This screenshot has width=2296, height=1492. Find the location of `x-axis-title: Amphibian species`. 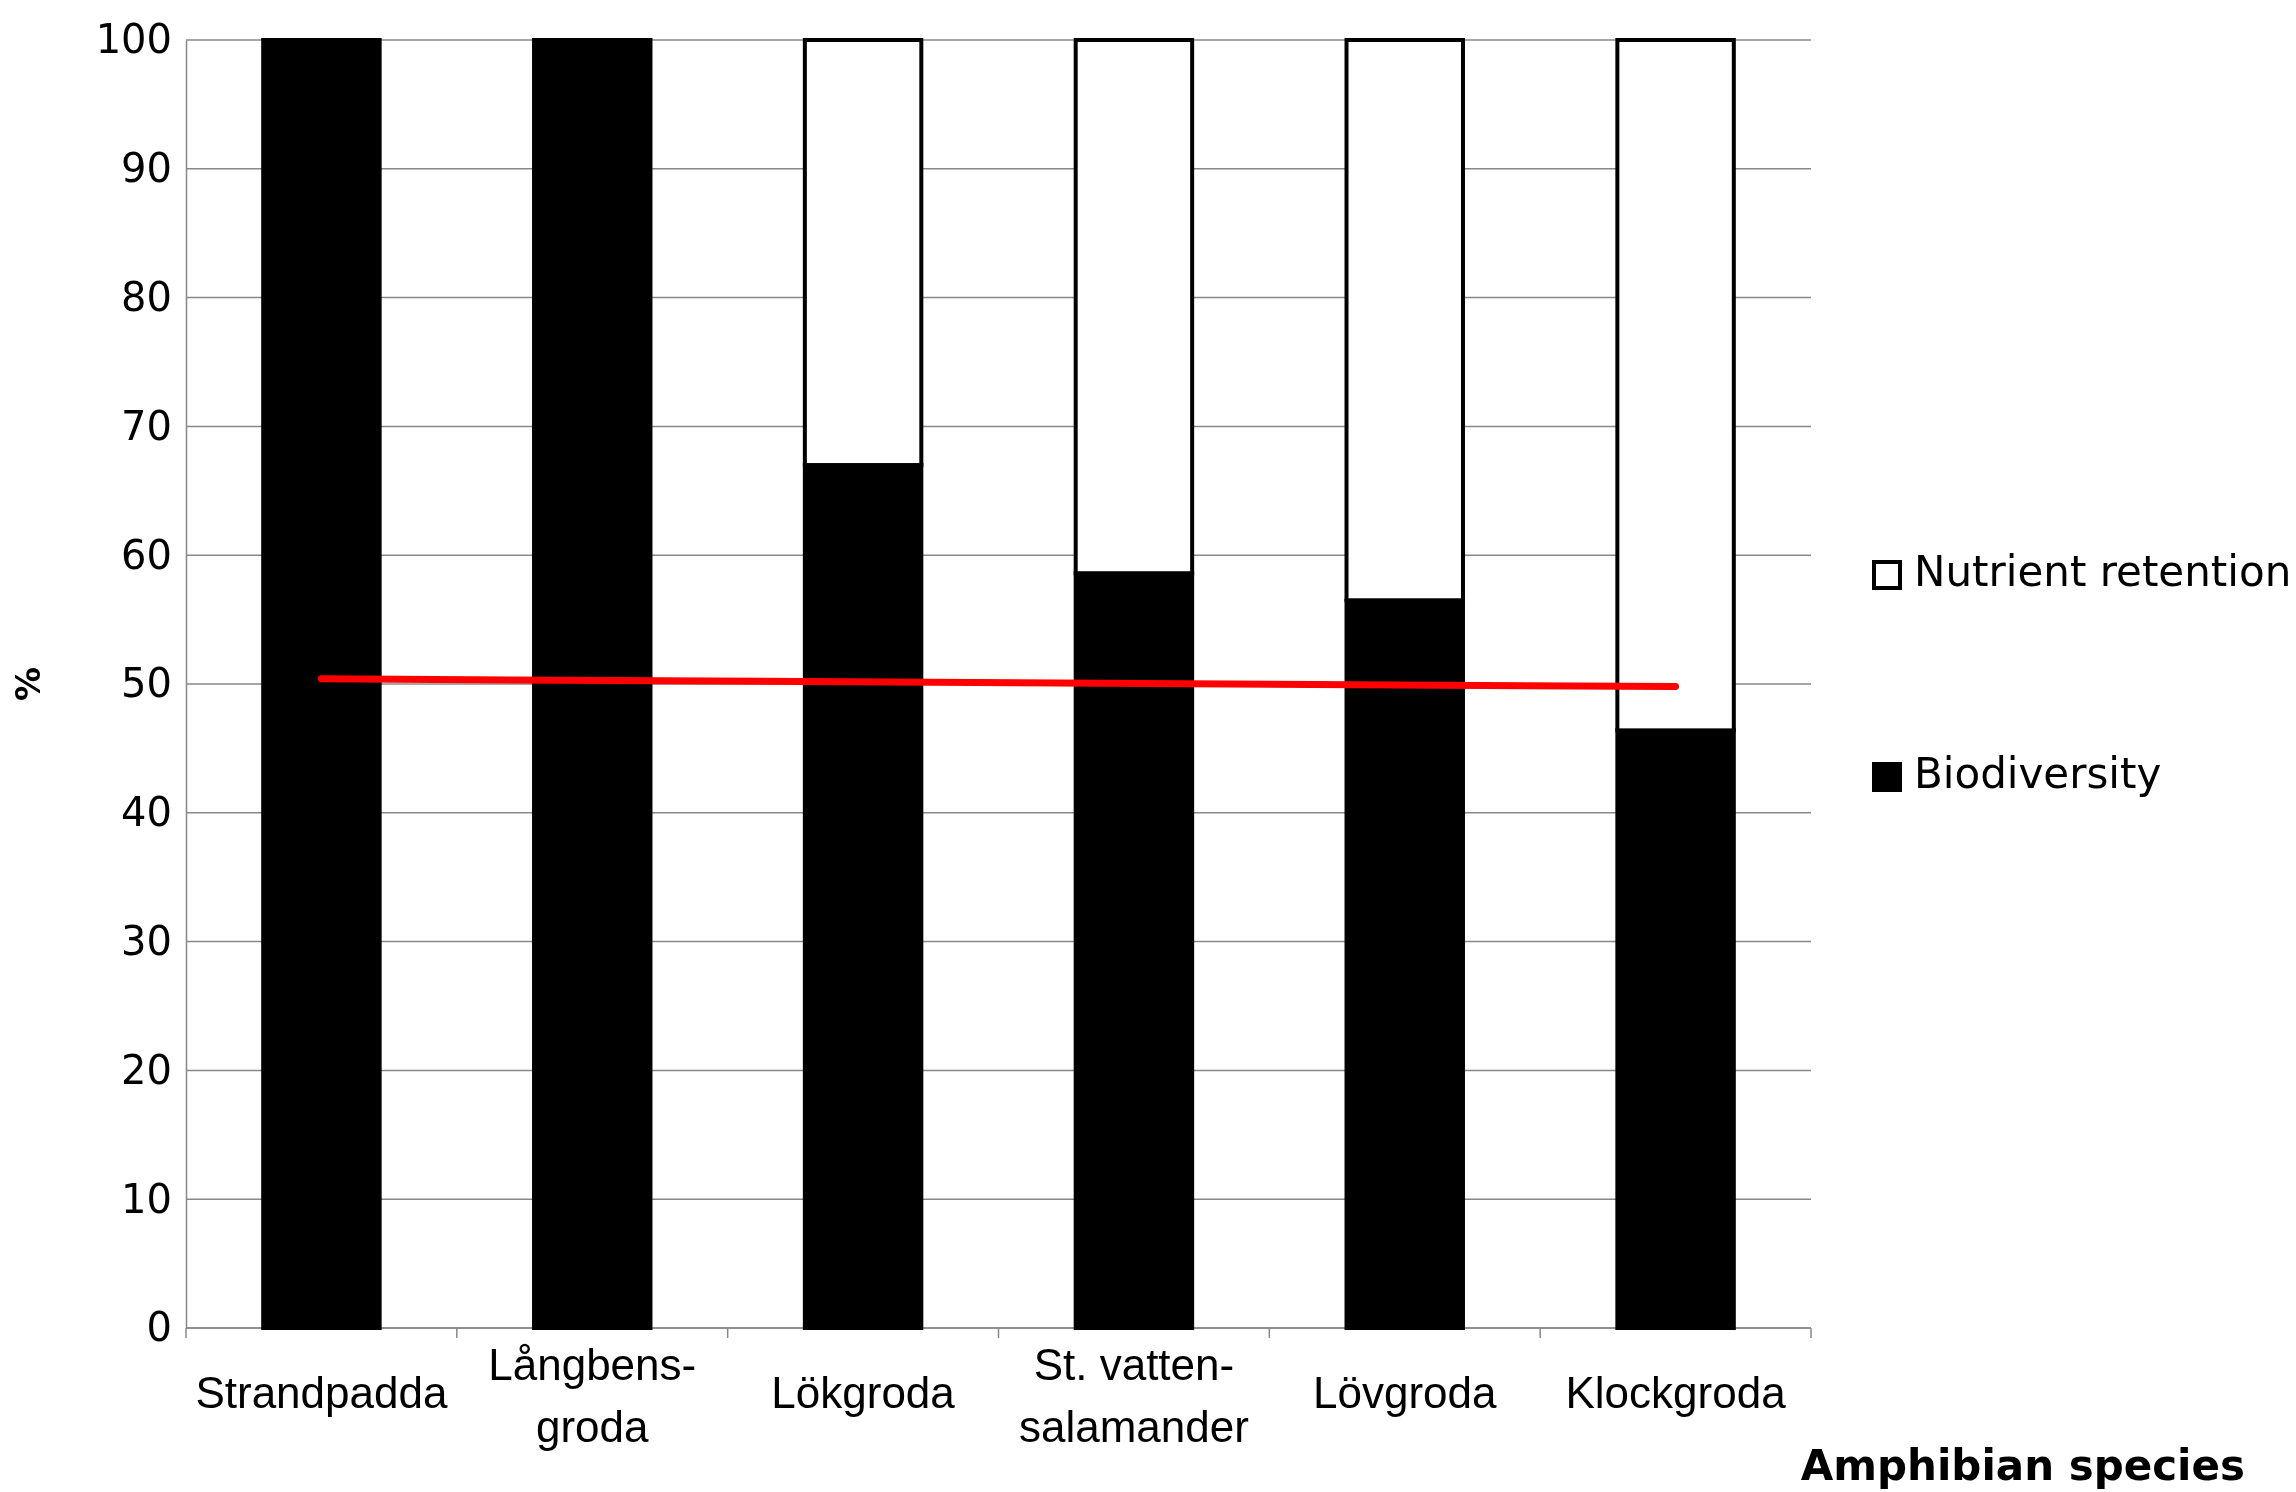

x-axis-title: Amphibian species is located at coordinates (2022, 1465).